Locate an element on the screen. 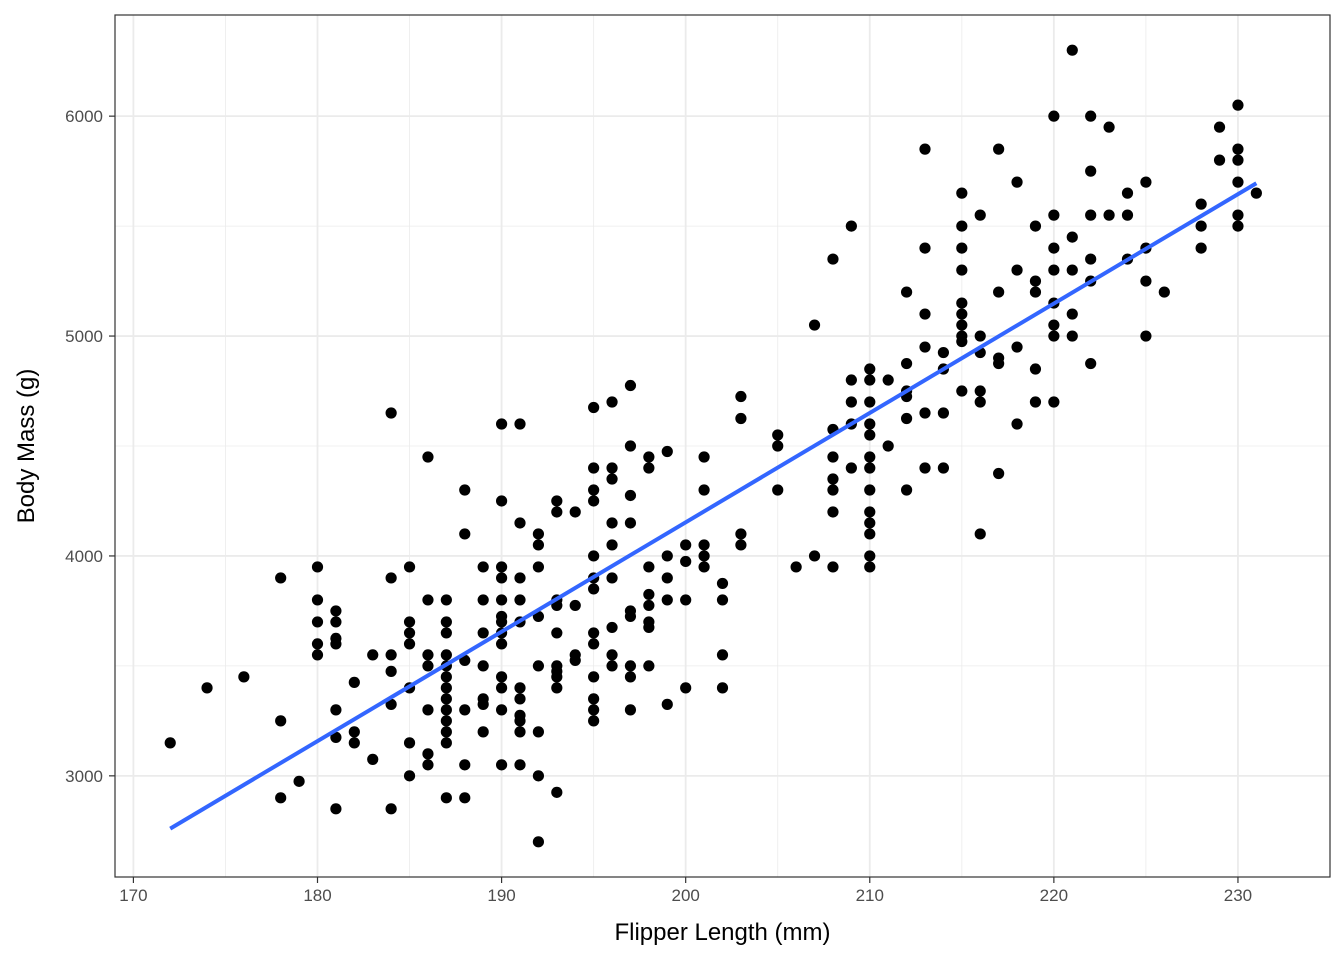 Image resolution: width=1344 pixels, height=960 pixels. y-axis-title: Body Mass (g) is located at coordinates (26, 446).